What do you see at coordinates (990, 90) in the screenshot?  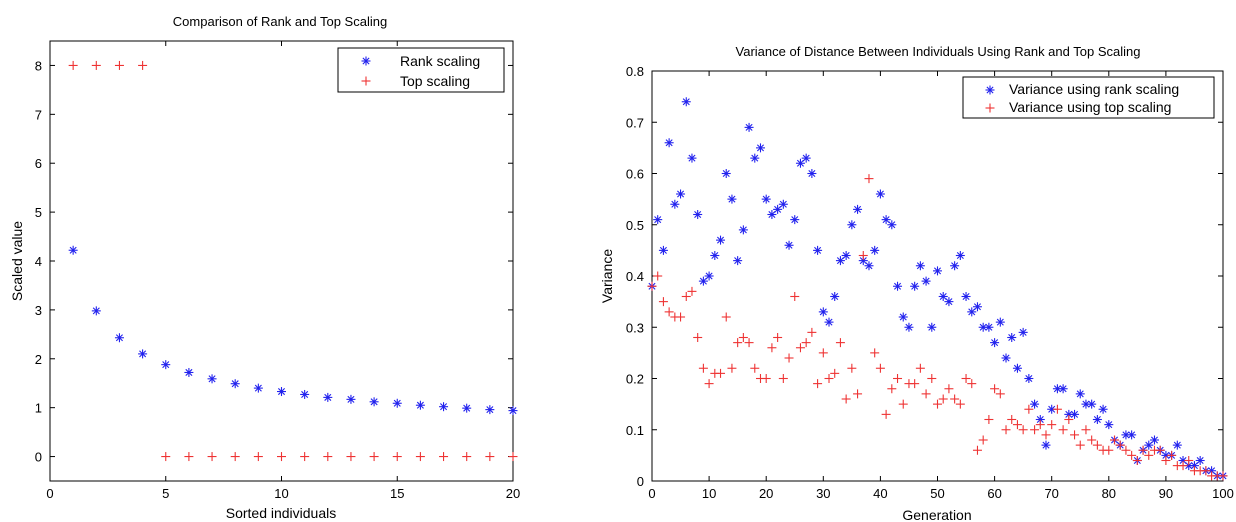 I see `legend-asterisk-marker` at bounding box center [990, 90].